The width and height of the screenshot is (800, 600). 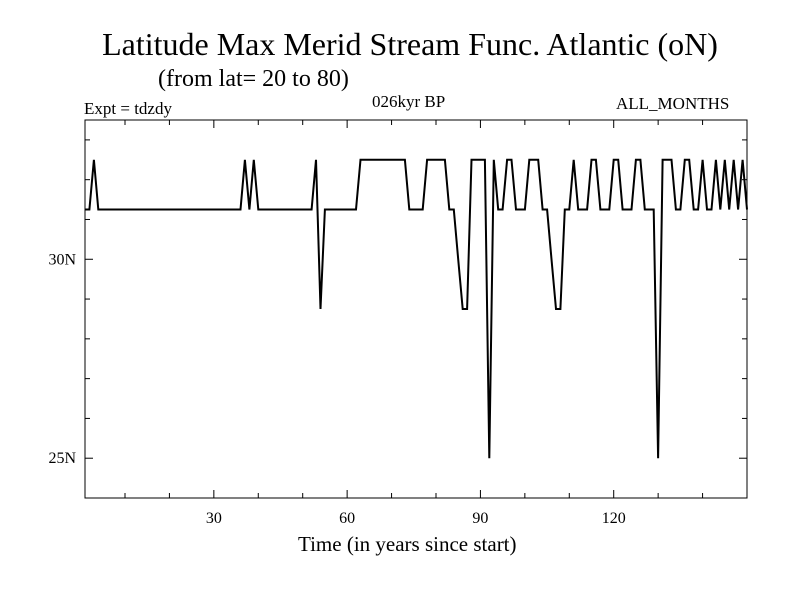 I want to click on x-tick-label: 30, so click(x=214, y=518).